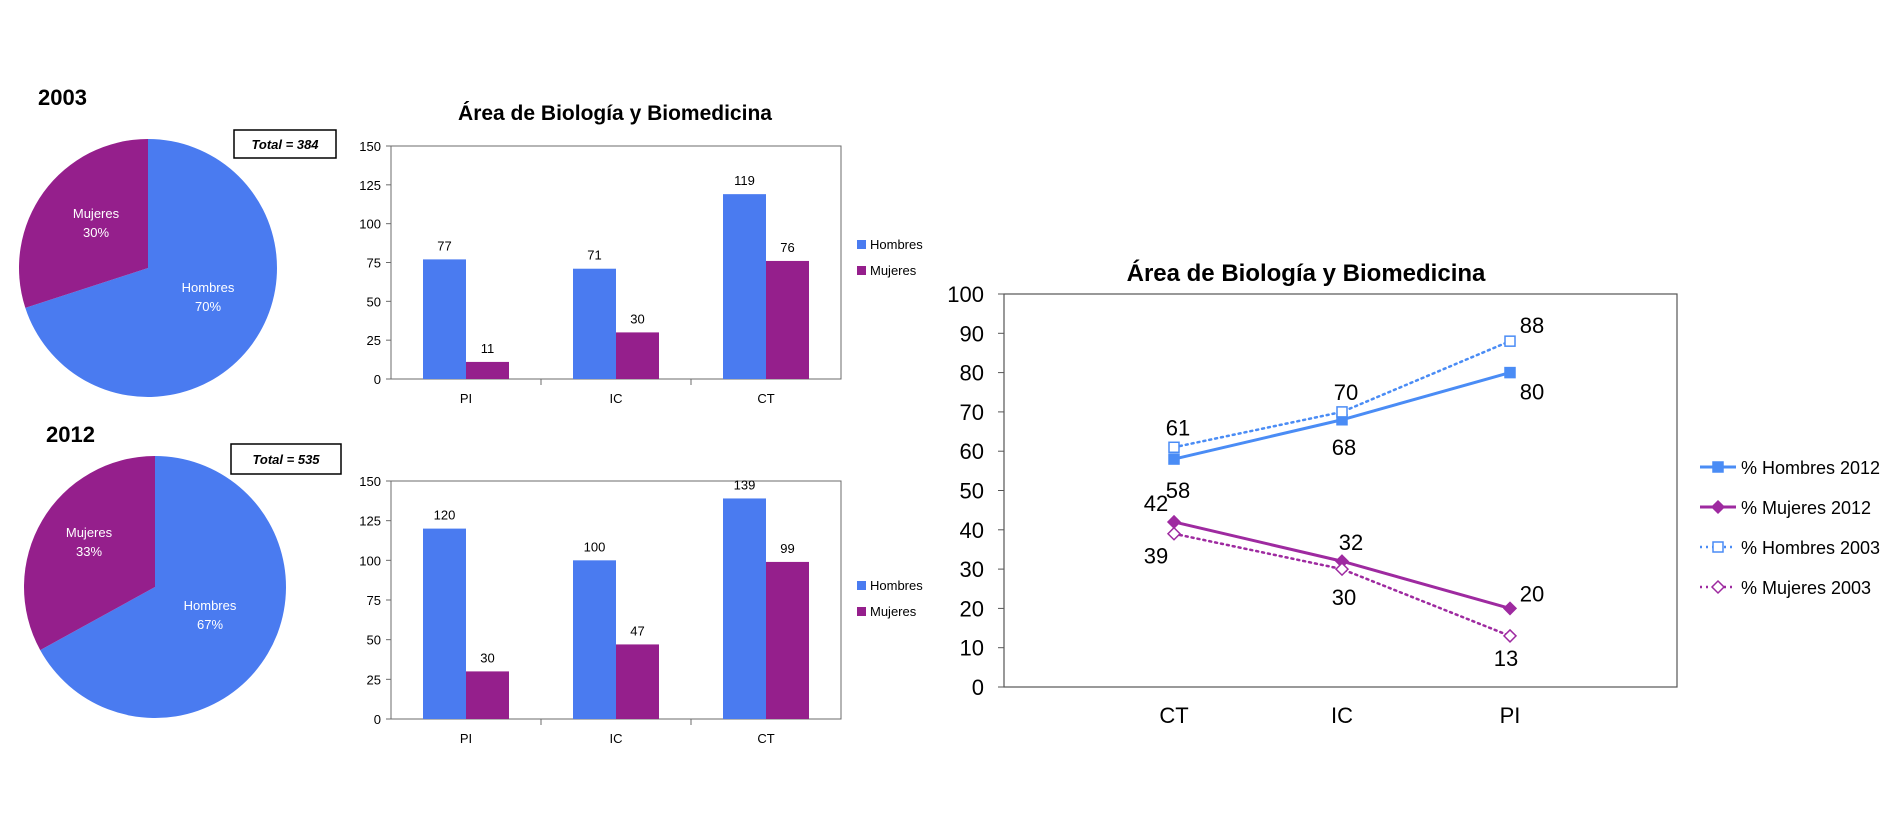  Describe the element at coordinates (1510, 608) in the screenshot. I see `marker--mujeres-2012-pi` at that location.